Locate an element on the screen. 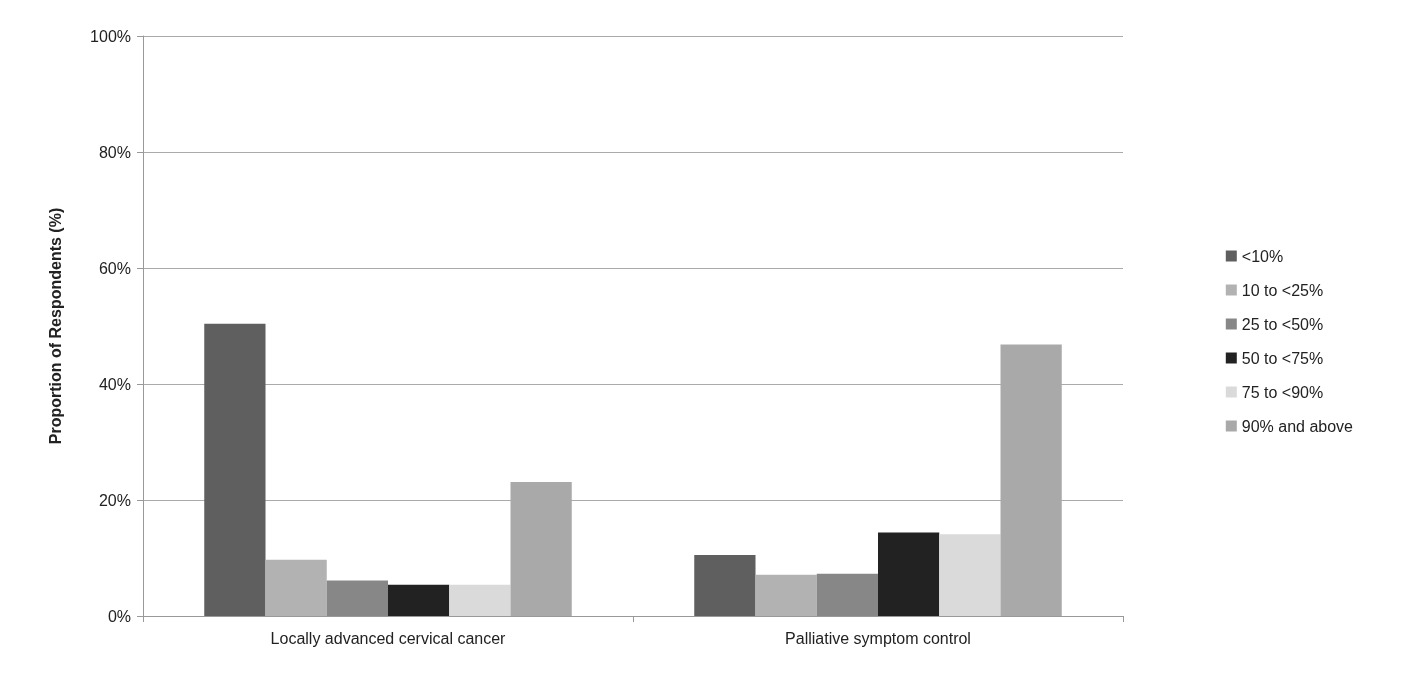  y-tick-label: 0% is located at coordinates (119, 616).